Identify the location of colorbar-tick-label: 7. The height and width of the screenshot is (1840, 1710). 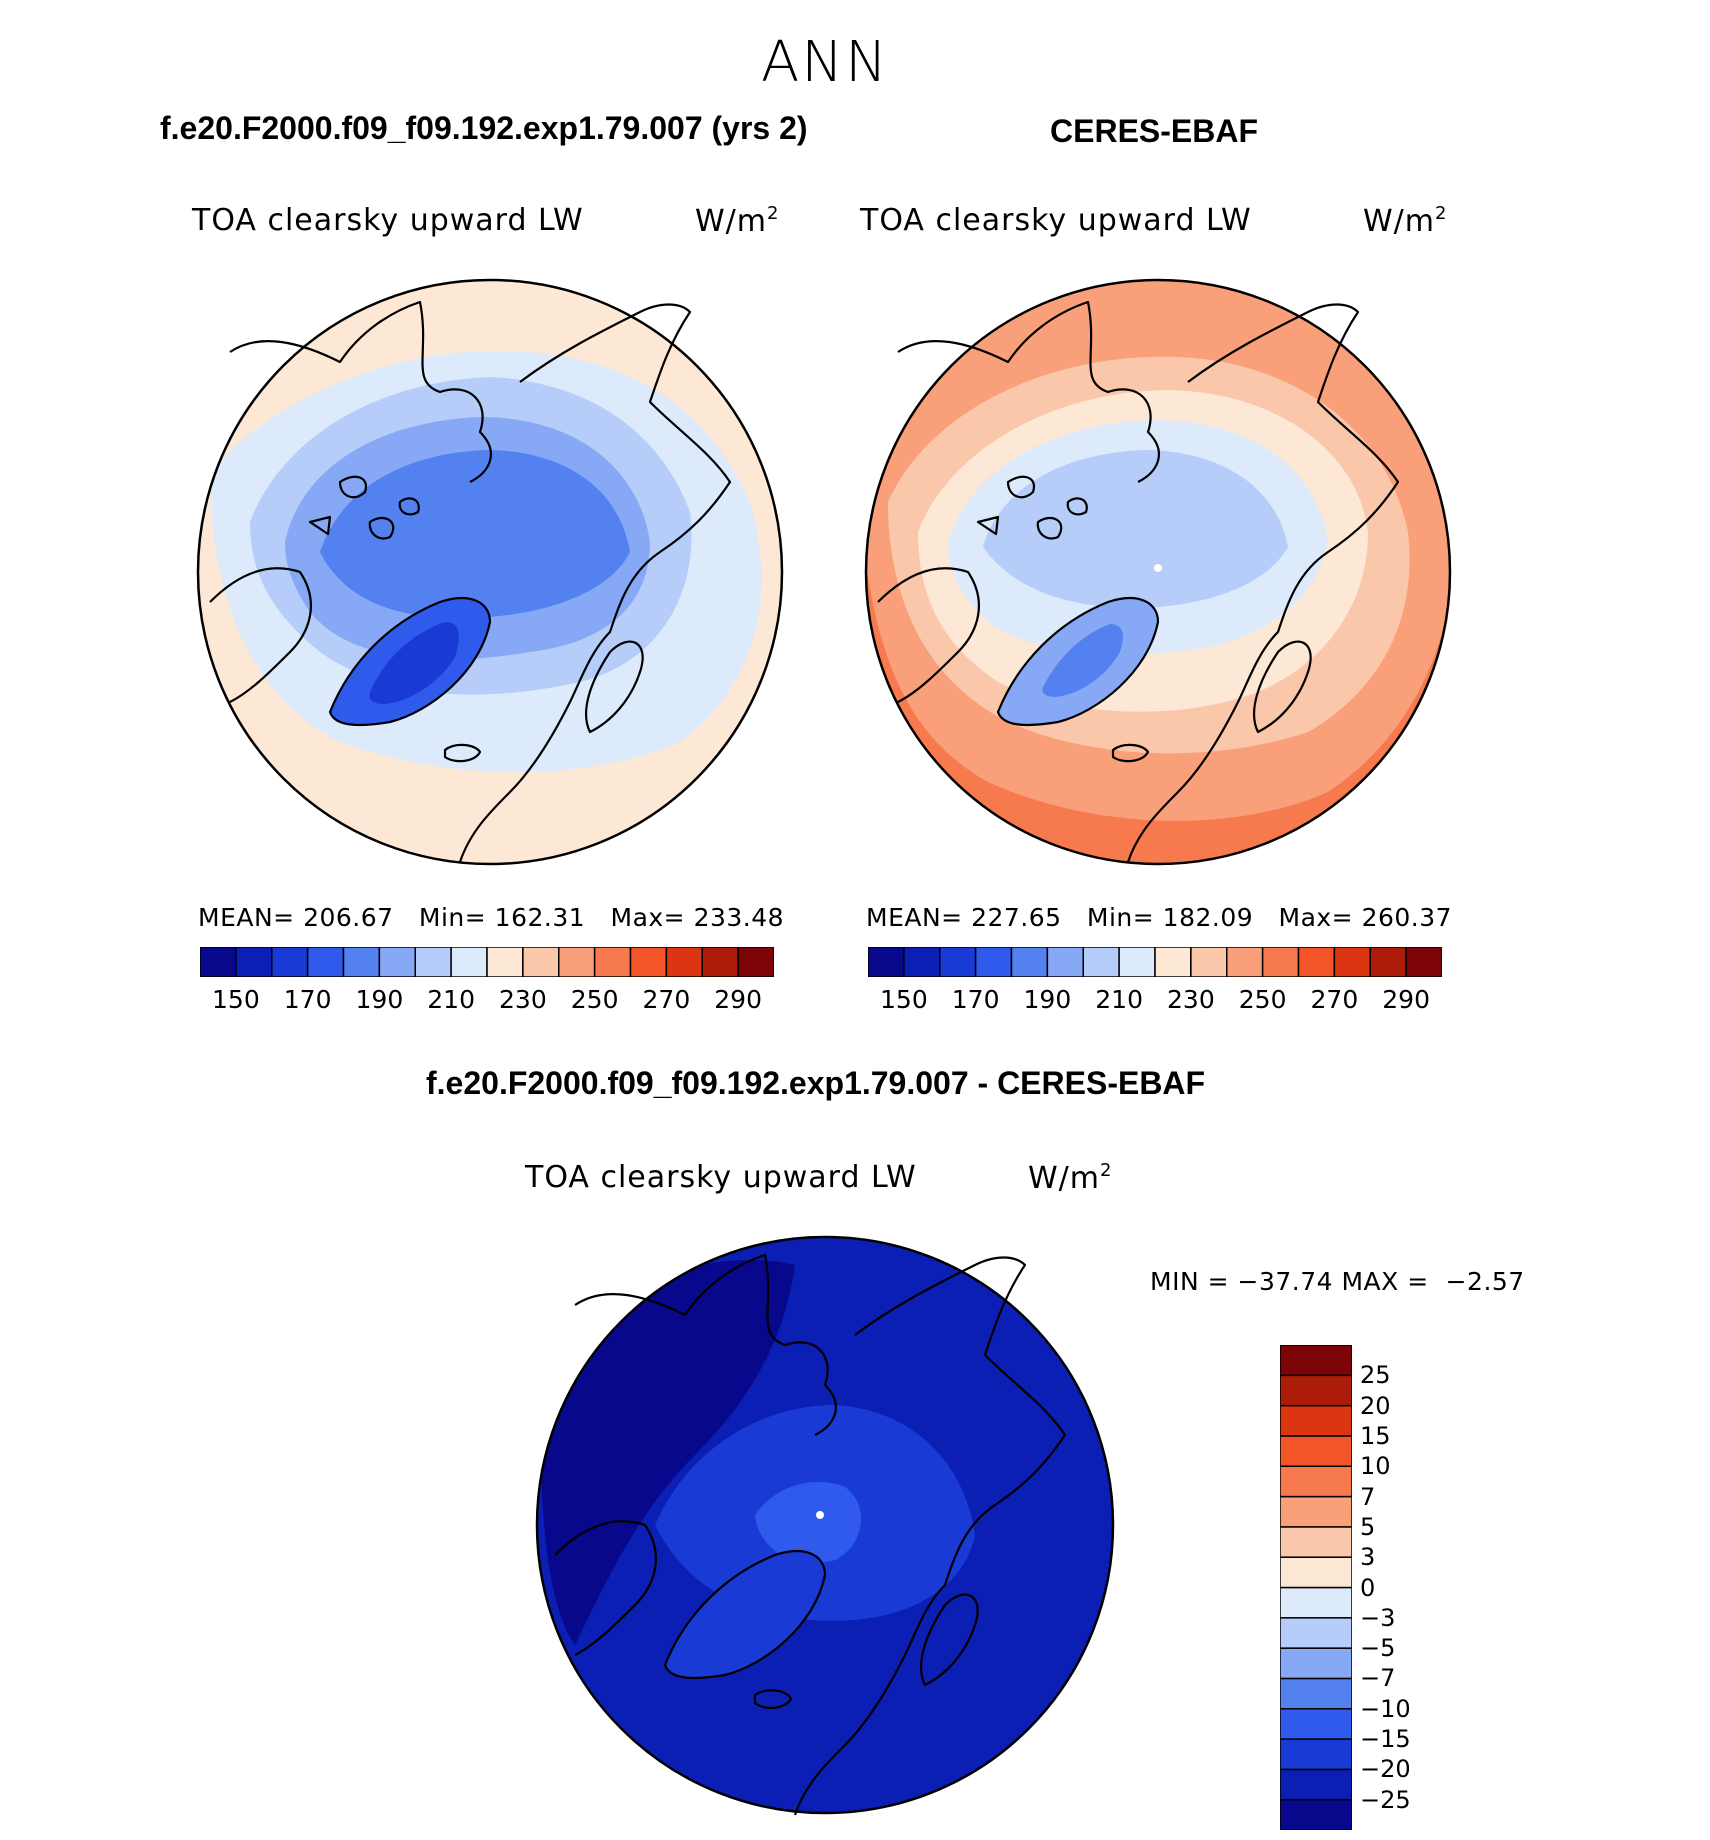
(1368, 1496).